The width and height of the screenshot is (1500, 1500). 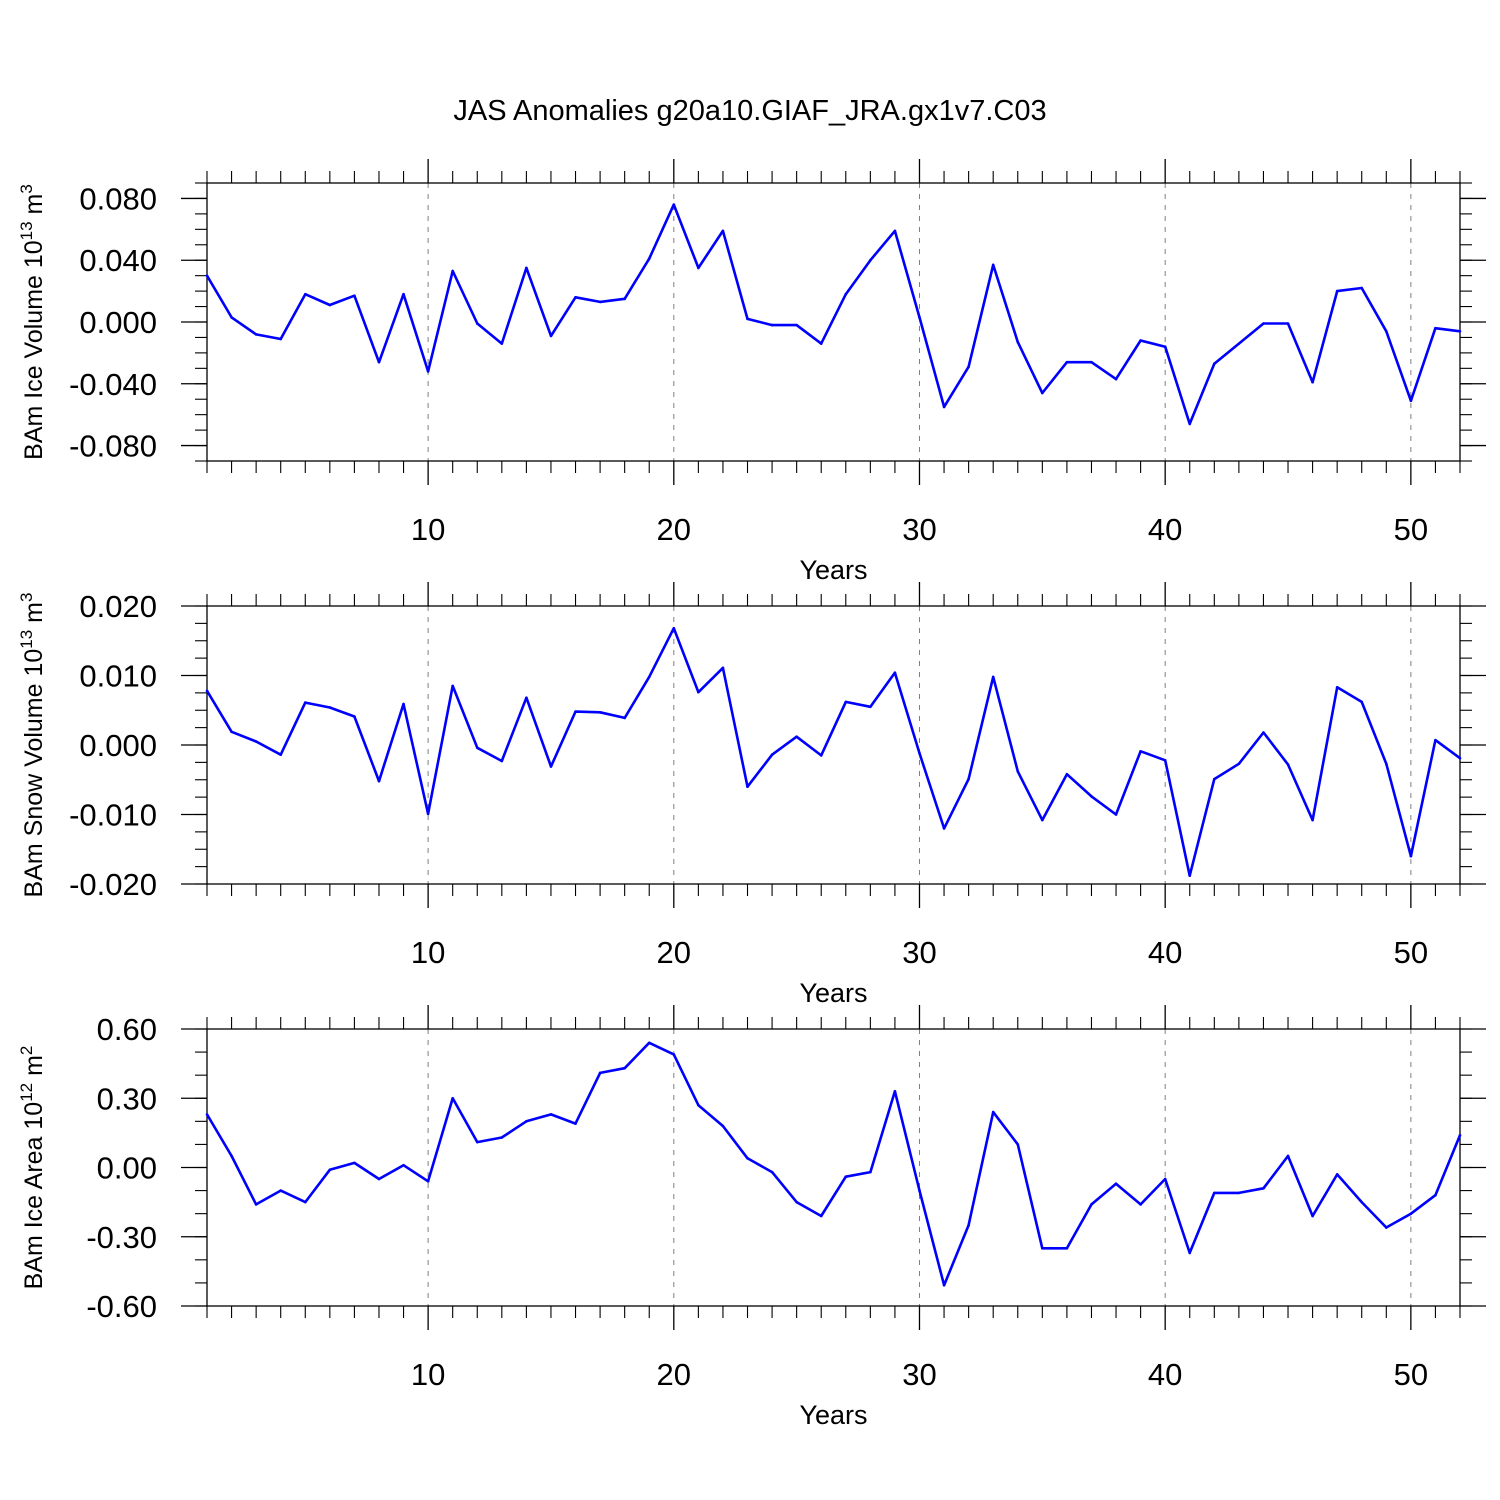 What do you see at coordinates (118, 322) in the screenshot?
I see `y-tick-label: 0.000` at bounding box center [118, 322].